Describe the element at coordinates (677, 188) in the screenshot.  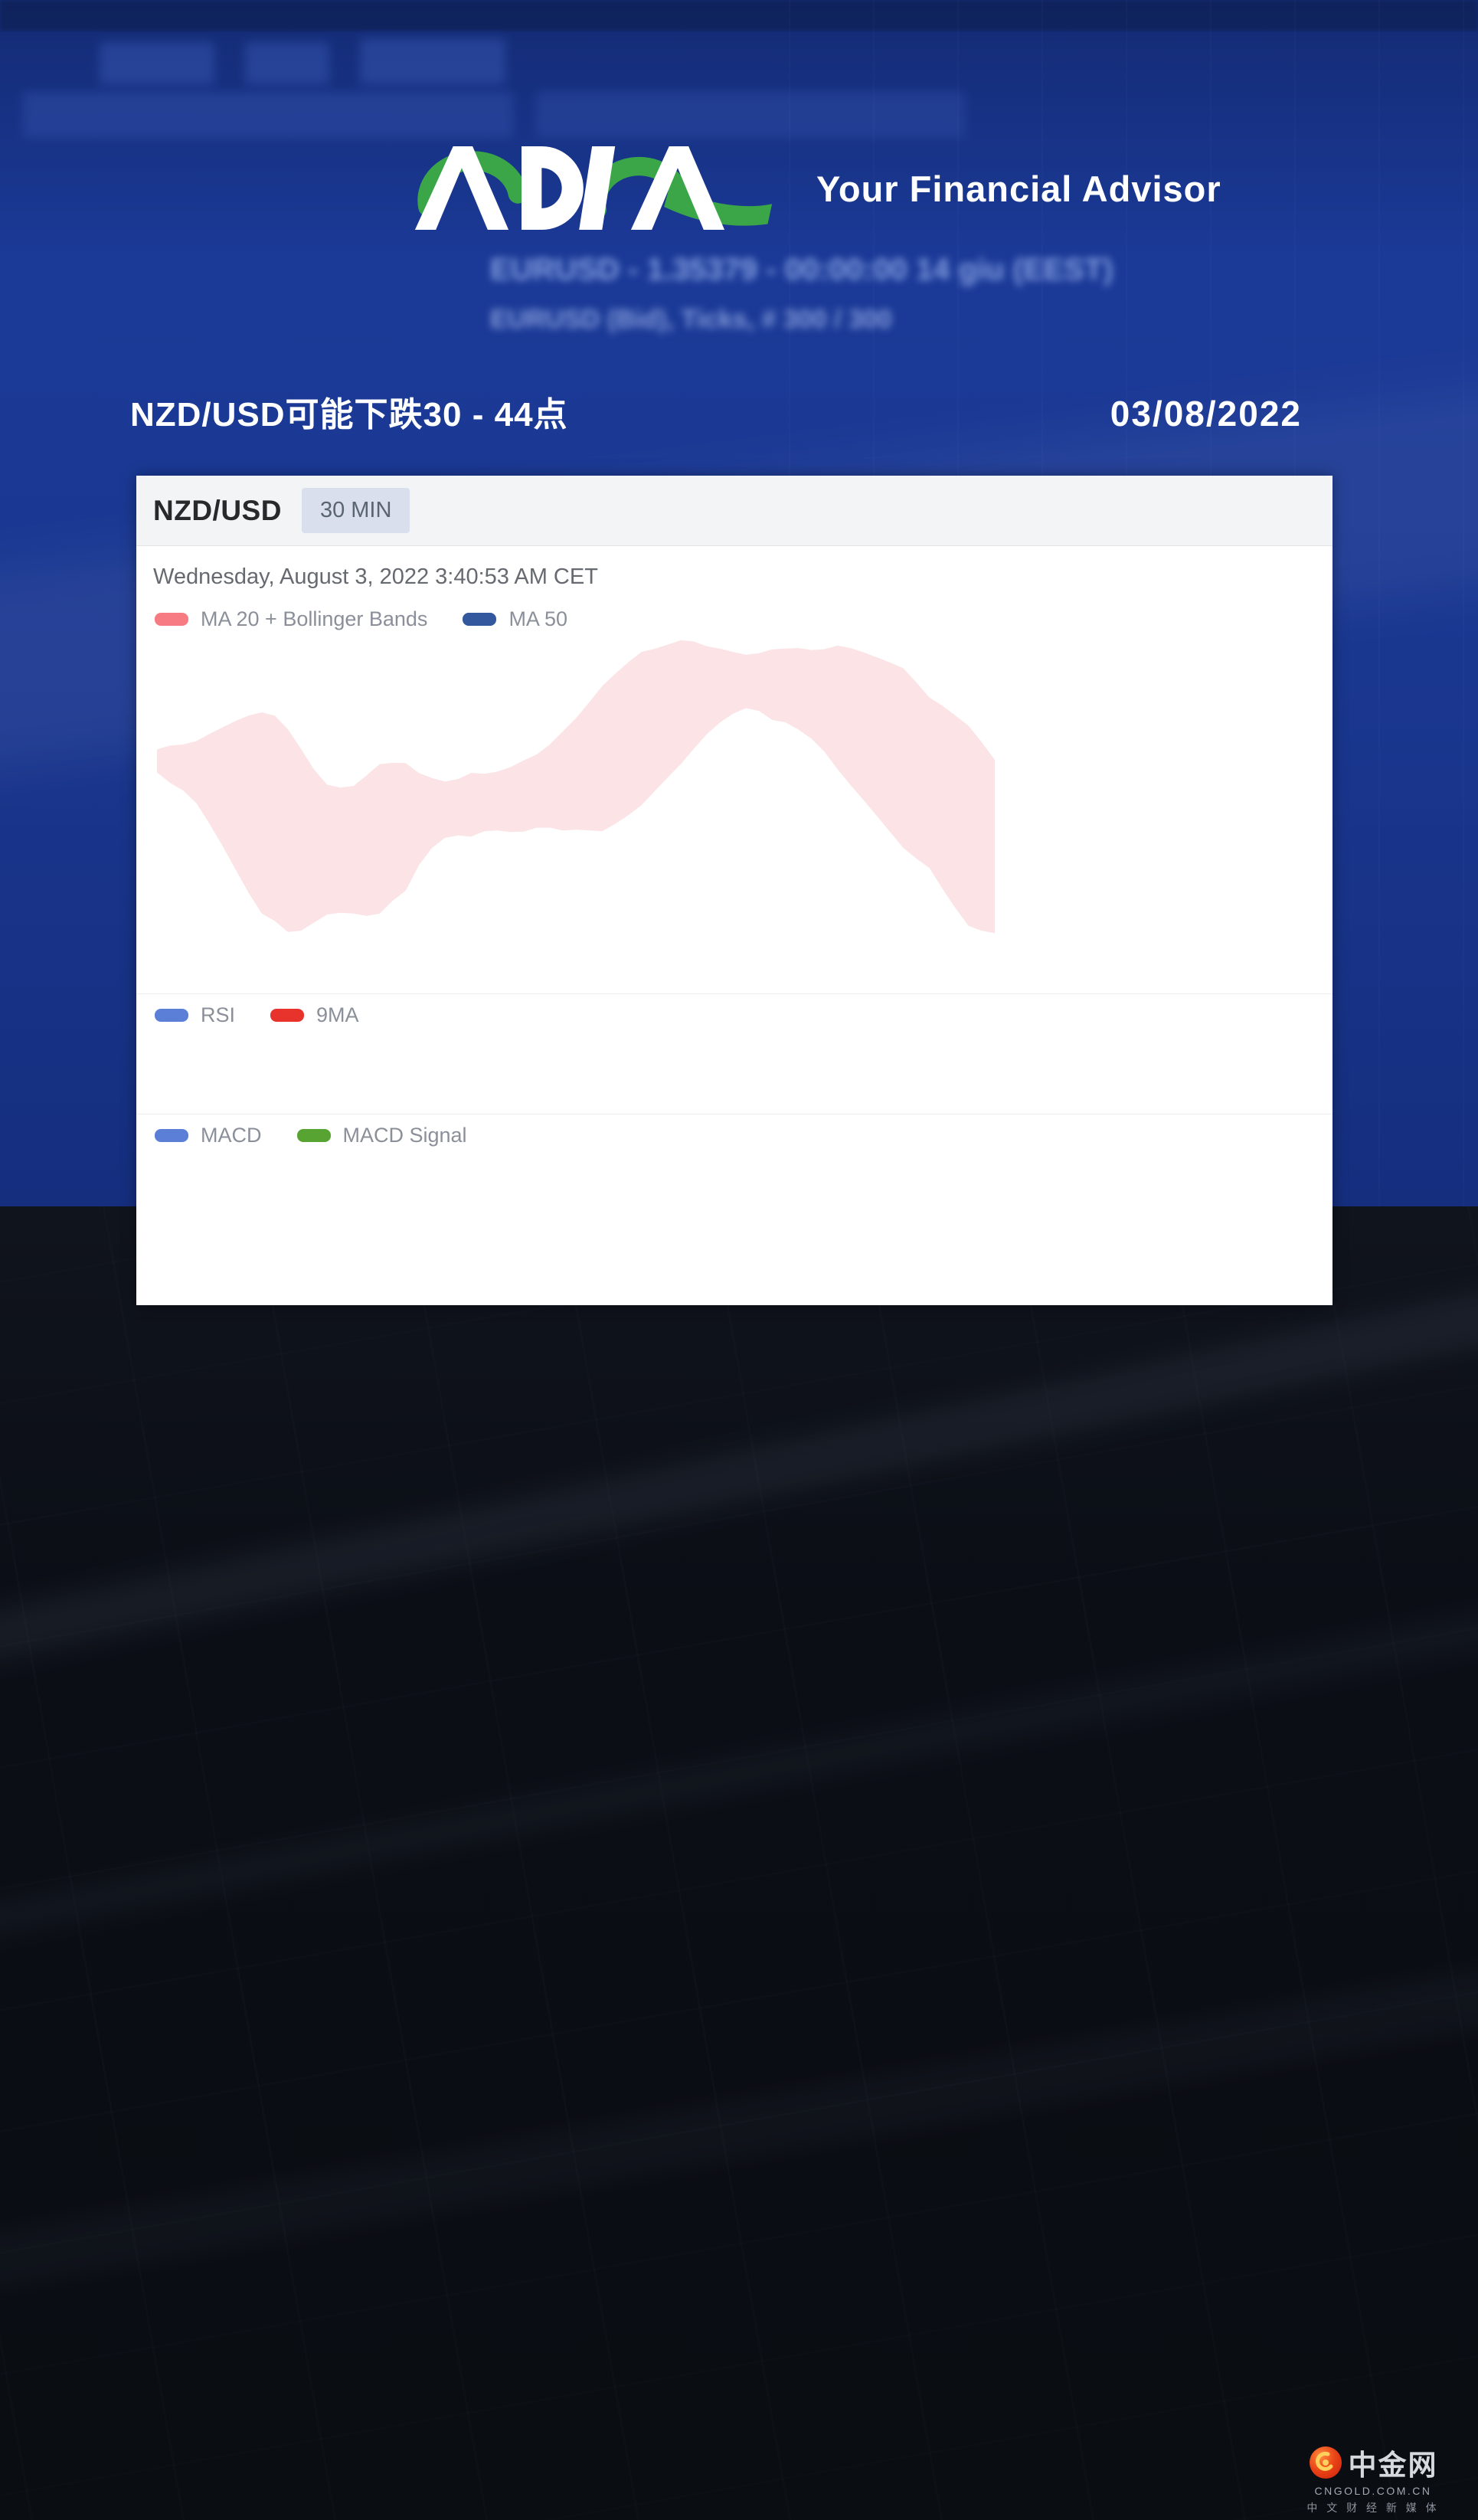
I see `logo-letter-a2` at that location.